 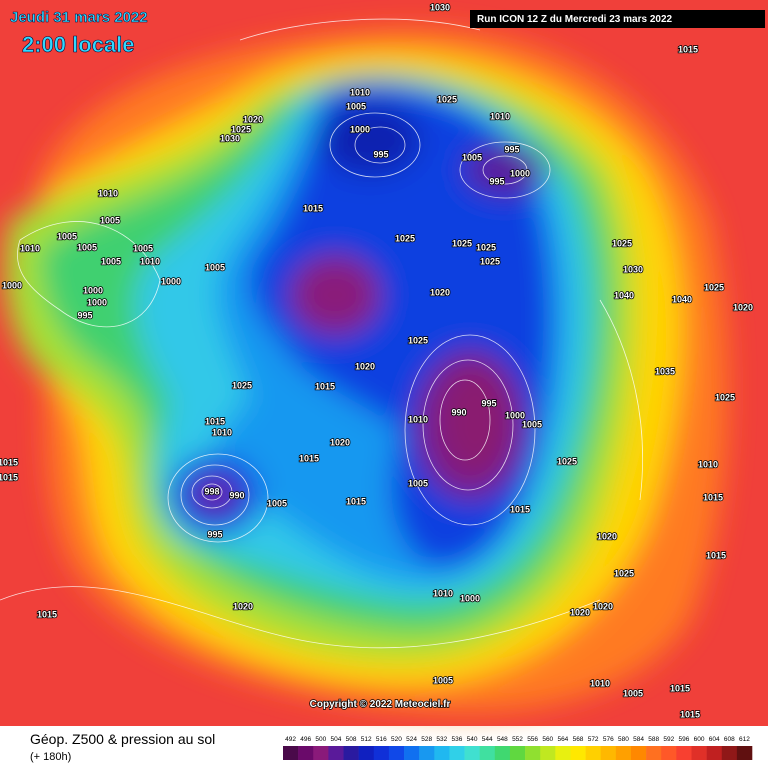 I want to click on colorbar-label: 556, so click(x=532, y=739).